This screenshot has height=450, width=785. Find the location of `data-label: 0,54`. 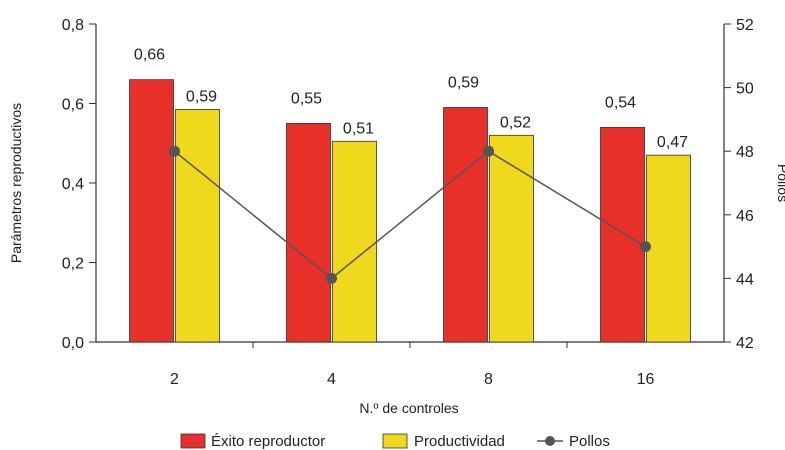

data-label: 0,54 is located at coordinates (620, 102).